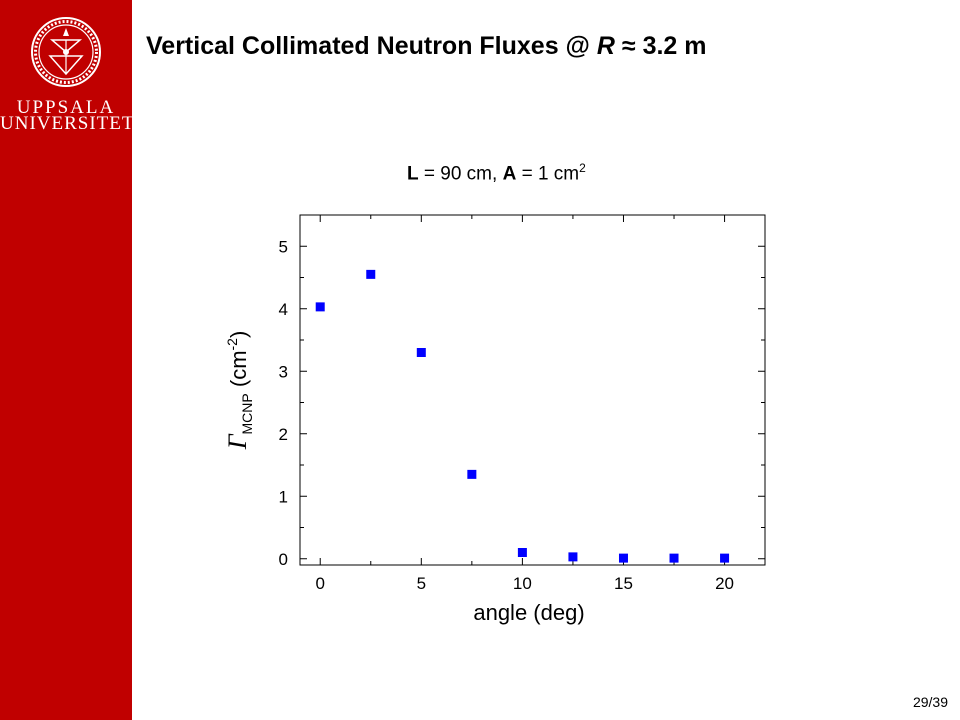 Image resolution: width=960 pixels, height=720 pixels. I want to click on y-tick-label: 2, so click(283, 434).